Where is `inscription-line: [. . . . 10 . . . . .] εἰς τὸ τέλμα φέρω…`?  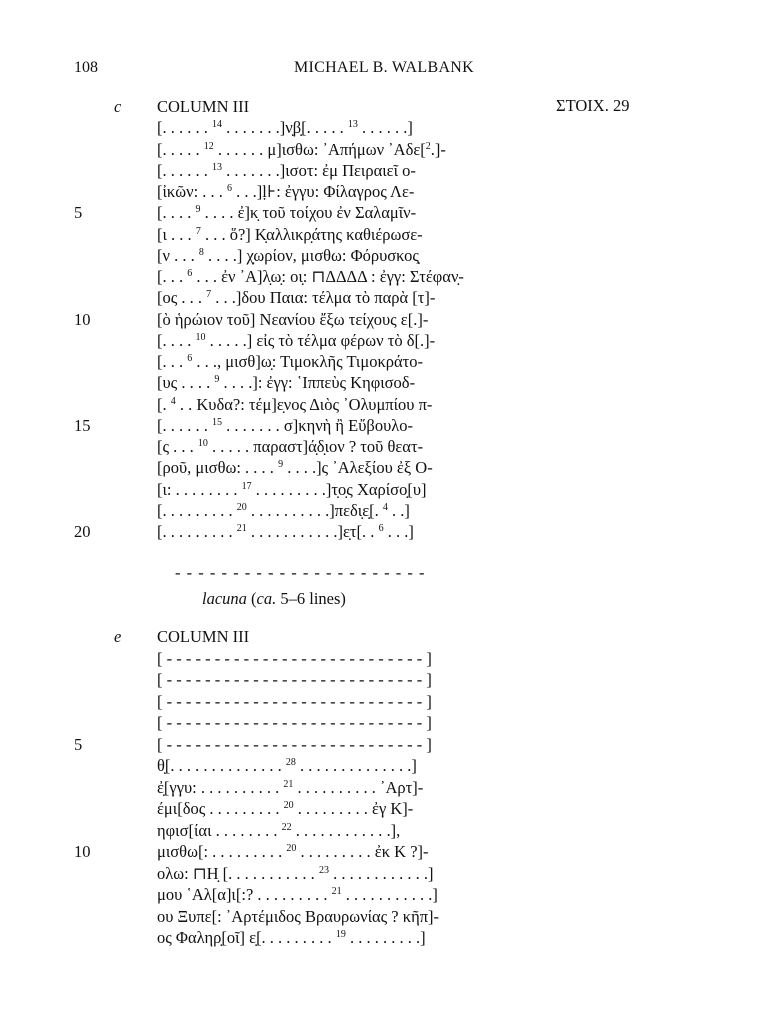 inscription-line: [. . . . 10 . . . . .] εἰς τὸ τέλμα φέρω… is located at coordinates (296, 340).